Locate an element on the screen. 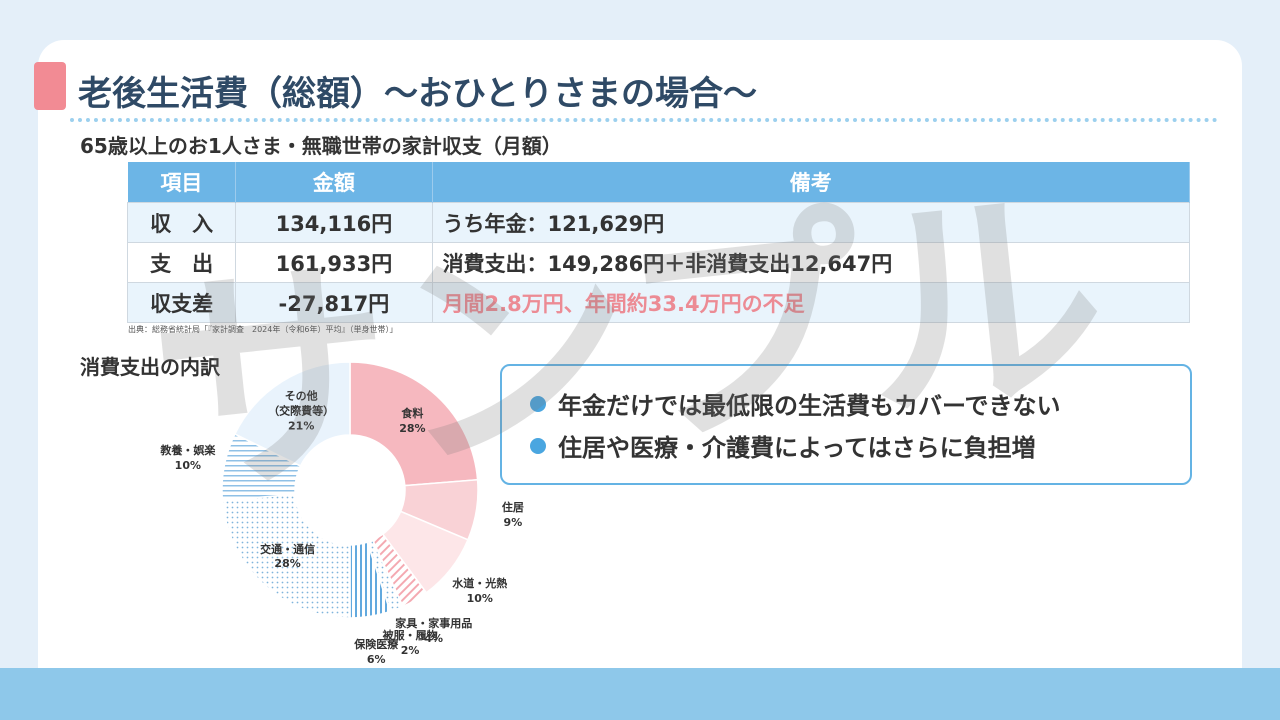 This screenshot has width=1280, height=720. table-cell: 161,933円 is located at coordinates (334, 262).